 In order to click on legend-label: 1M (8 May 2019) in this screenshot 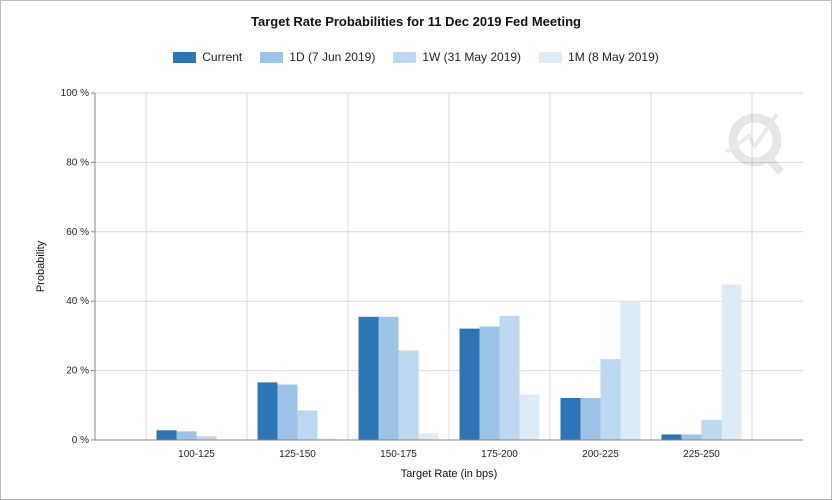, I will do `click(613, 57)`.